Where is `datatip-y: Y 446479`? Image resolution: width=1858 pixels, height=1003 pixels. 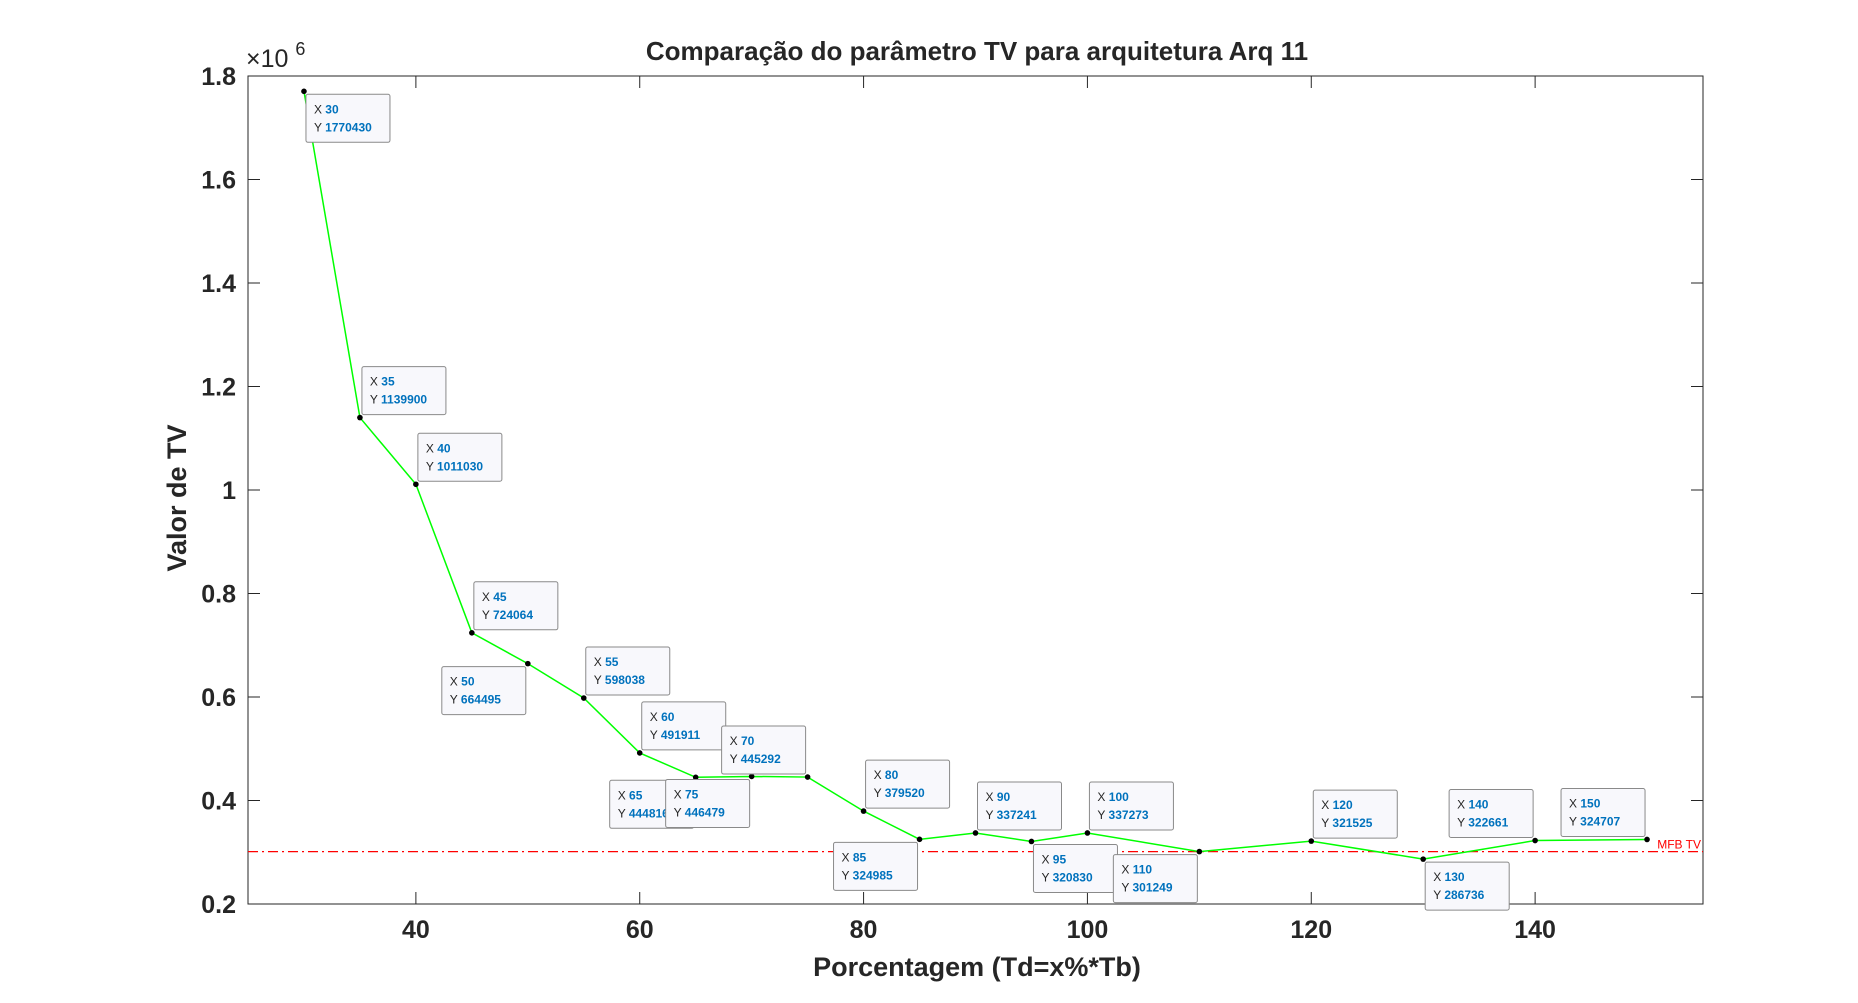
datatip-y: Y 446479 is located at coordinates (699, 812).